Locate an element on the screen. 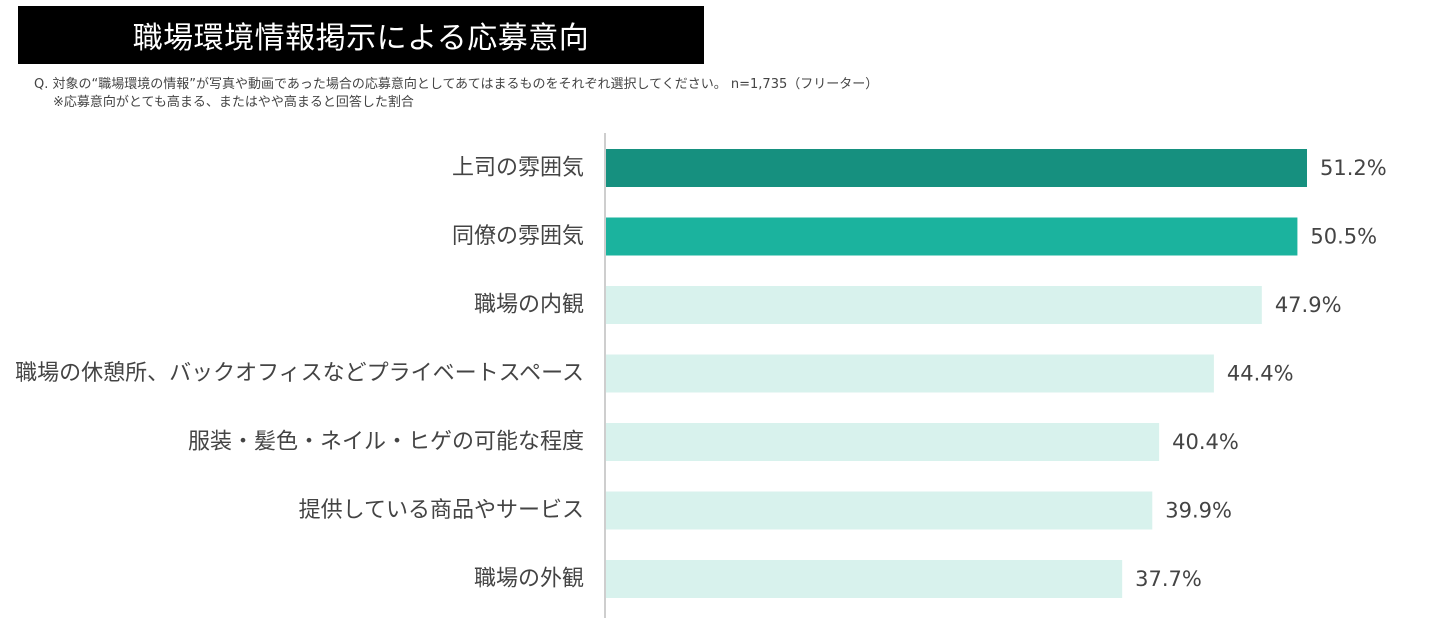  value-label-1: 51.2% is located at coordinates (1353, 168).